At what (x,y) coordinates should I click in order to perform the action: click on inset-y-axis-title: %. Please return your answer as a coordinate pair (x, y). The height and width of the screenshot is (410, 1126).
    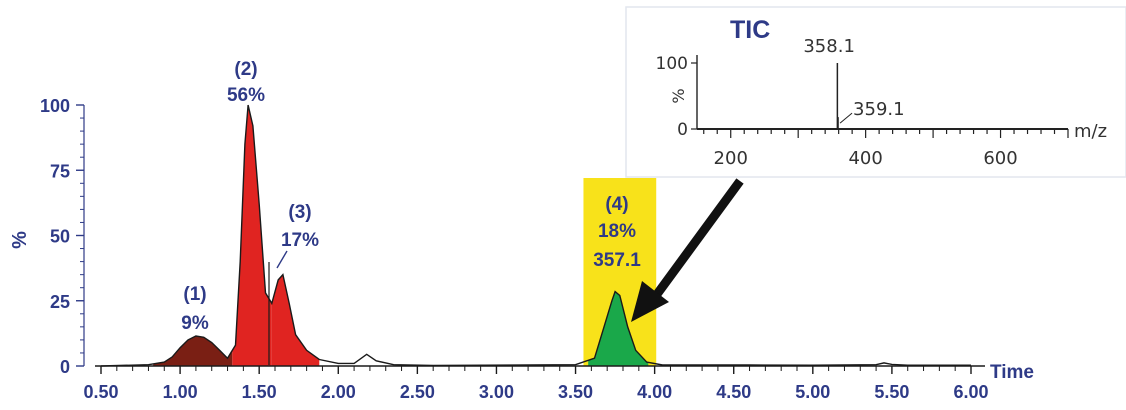
    Looking at the image, I should click on (678, 95).